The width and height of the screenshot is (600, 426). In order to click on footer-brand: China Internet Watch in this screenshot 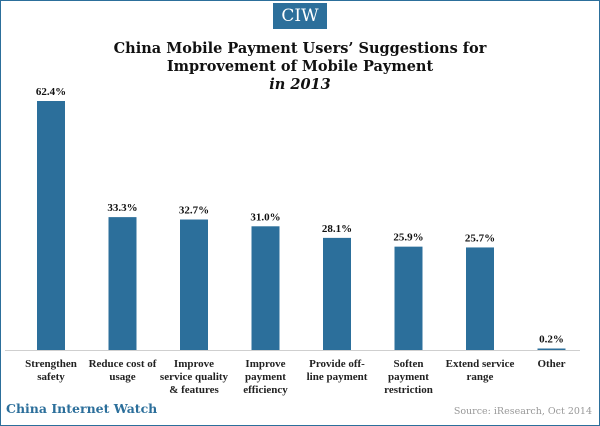, I will do `click(82, 408)`.